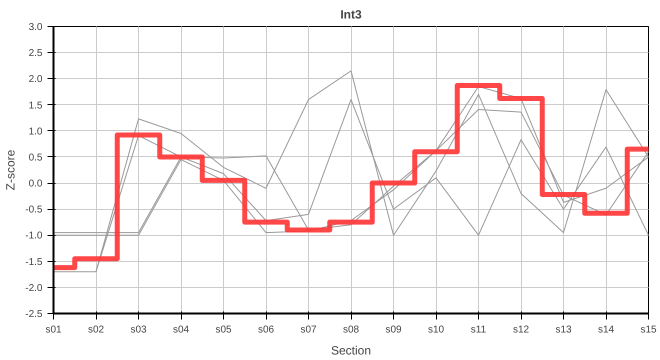 The width and height of the screenshot is (660, 360). Describe the element at coordinates (351, 330) in the screenshot. I see `x-tick-label: s08` at that location.